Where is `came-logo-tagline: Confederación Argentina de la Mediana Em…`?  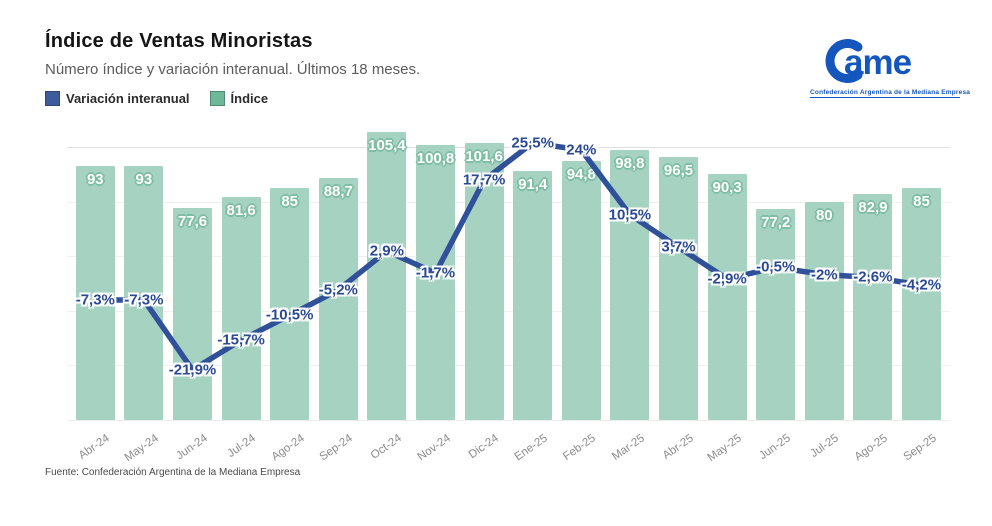 came-logo-tagline: Confederación Argentina de la Mediana Em… is located at coordinates (890, 93).